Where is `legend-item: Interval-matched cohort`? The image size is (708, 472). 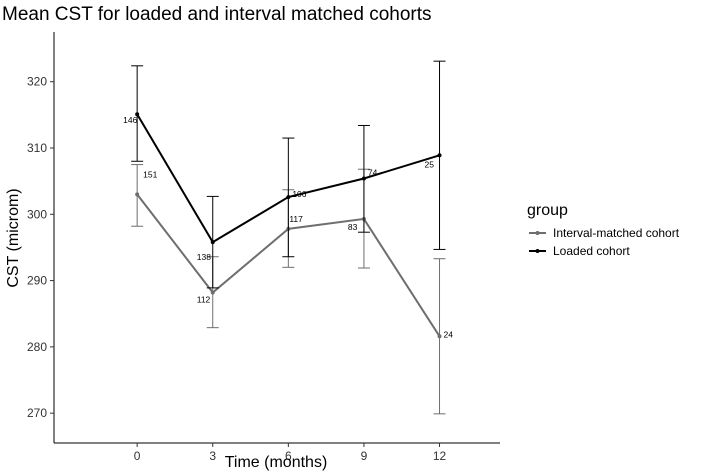
legend-item: Interval-matched cohort is located at coordinates (604, 233).